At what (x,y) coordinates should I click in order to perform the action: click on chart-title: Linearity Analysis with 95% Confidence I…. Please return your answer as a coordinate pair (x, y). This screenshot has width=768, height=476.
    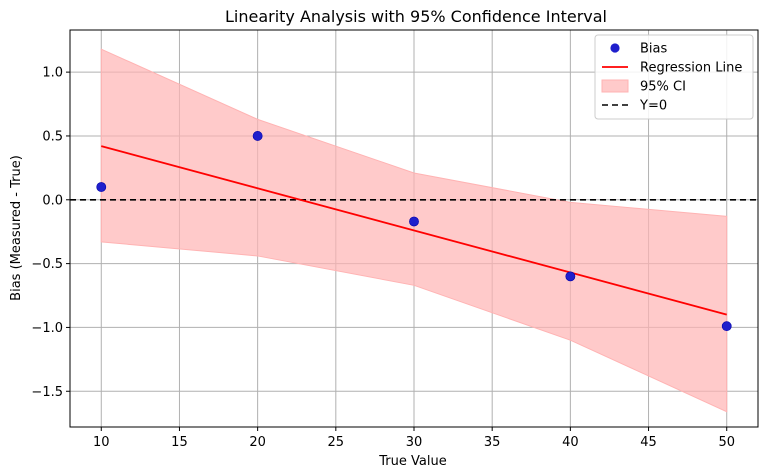
    Looking at the image, I should click on (416, 16).